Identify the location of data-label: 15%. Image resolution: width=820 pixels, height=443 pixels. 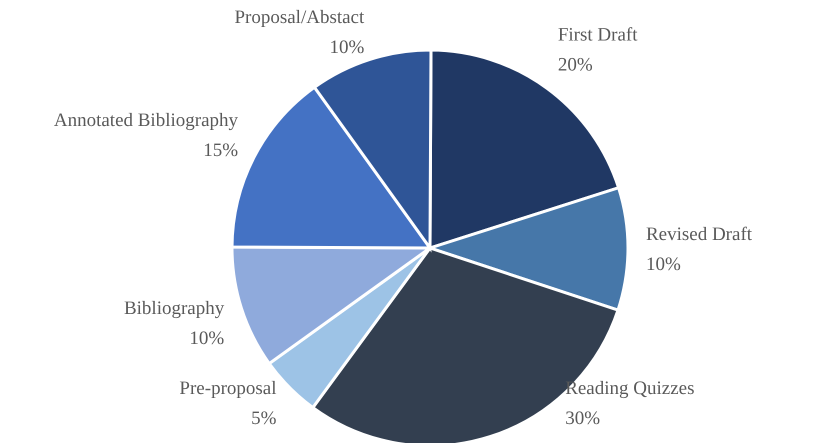
(220, 151).